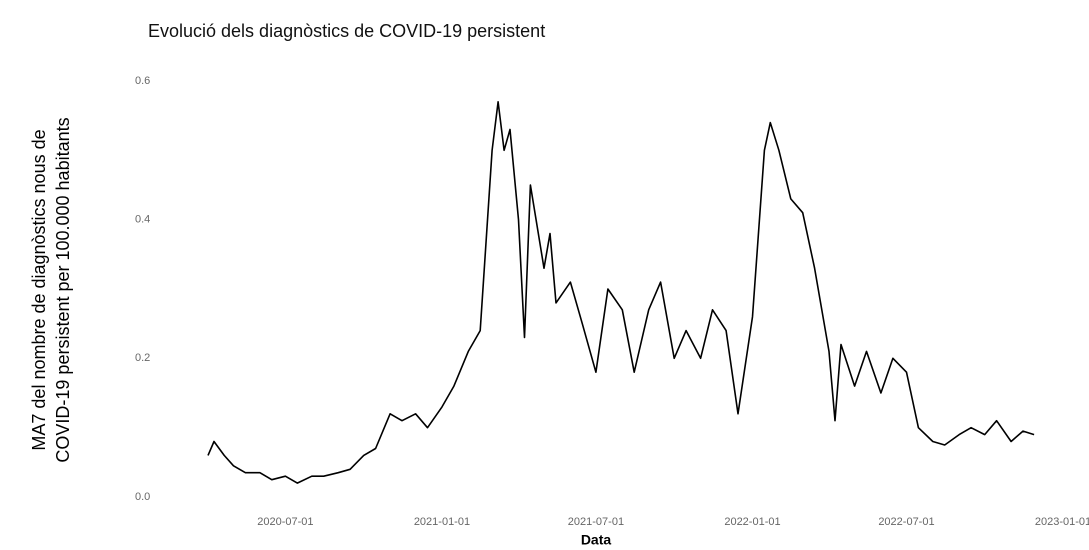 The width and height of the screenshot is (1089, 550). What do you see at coordinates (142, 497) in the screenshot?
I see `y-tick-label: 0.0` at bounding box center [142, 497].